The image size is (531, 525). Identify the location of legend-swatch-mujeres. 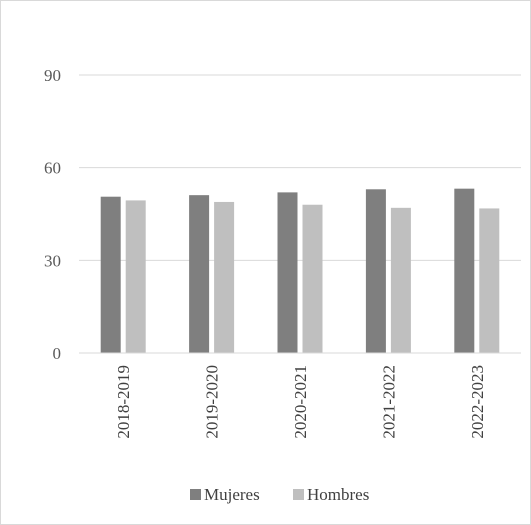
(195, 494).